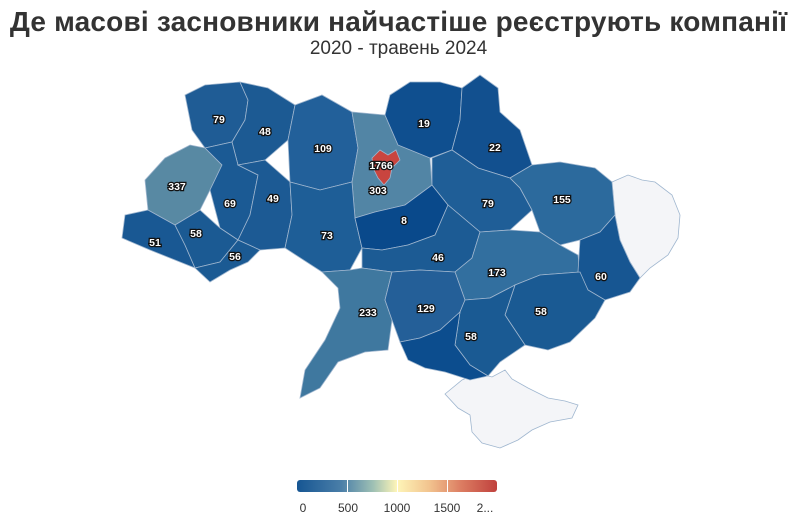 The width and height of the screenshot is (797, 525). I want to click on region-kyiv-city, so click(386, 167).